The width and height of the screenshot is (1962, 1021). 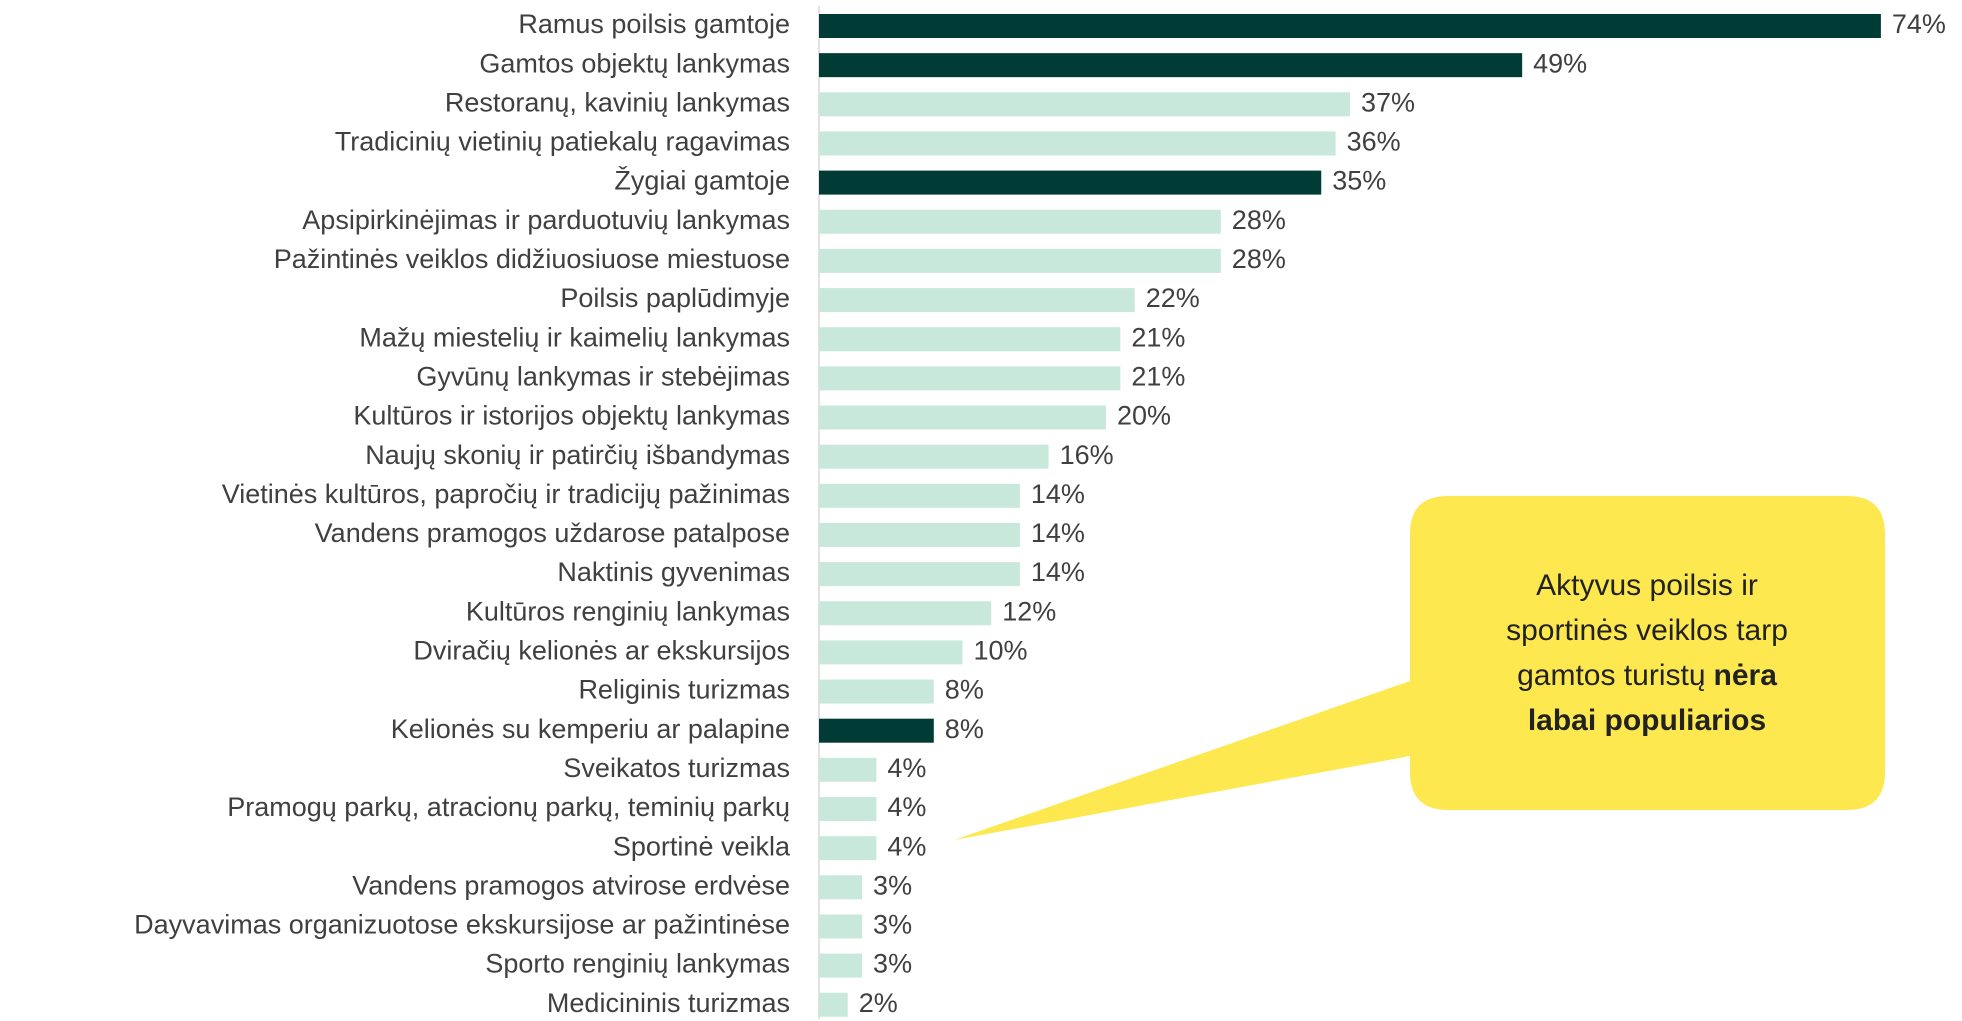 I want to click on callout-text: Aktyvus poilsis ir, so click(x=1647, y=585).